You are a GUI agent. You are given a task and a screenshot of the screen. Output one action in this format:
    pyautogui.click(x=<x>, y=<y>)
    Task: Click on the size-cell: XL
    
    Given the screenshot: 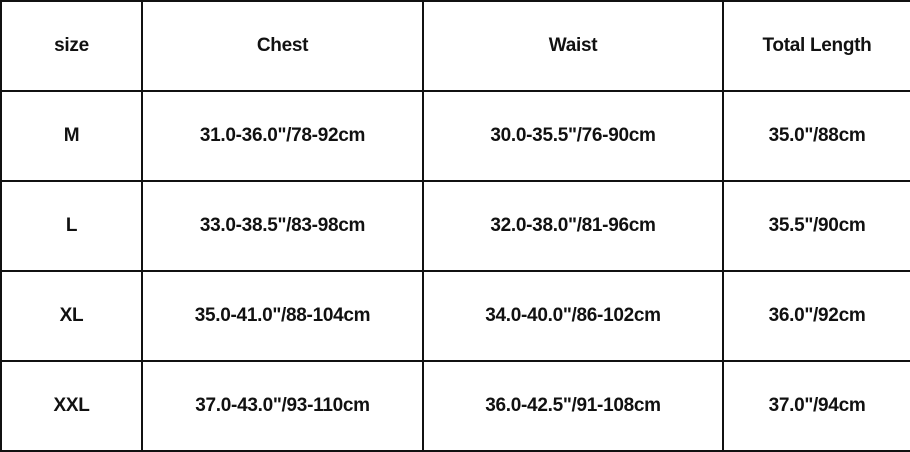 What is the action you would take?
    pyautogui.click(x=71, y=316)
    